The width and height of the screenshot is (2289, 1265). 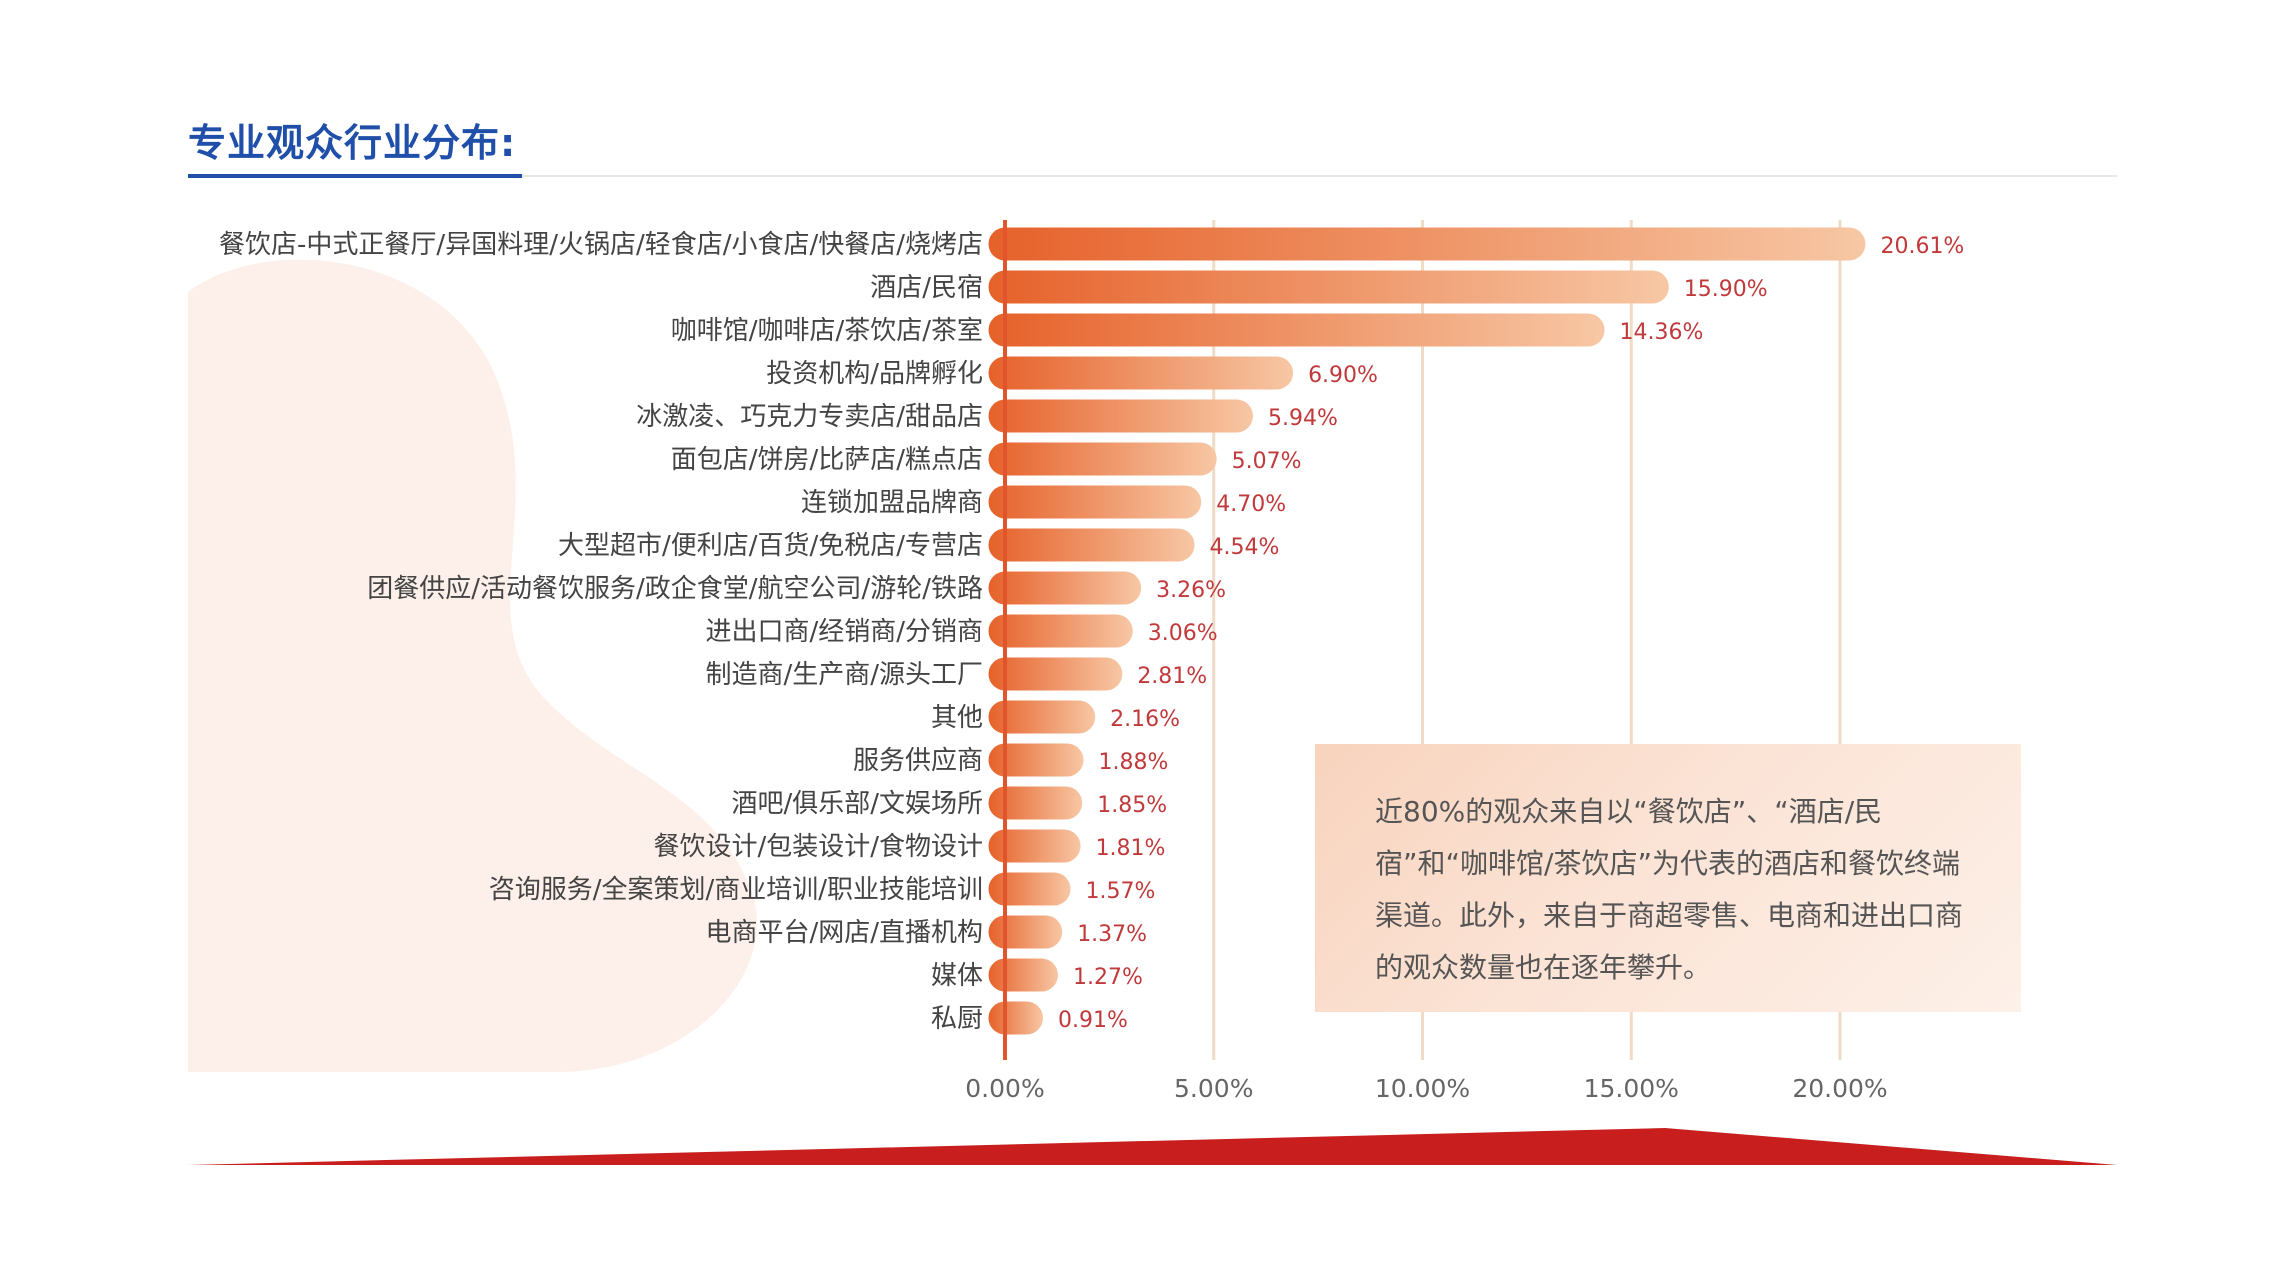 What do you see at coordinates (1726, 289) in the screenshot?
I see `value-label: 15.90%` at bounding box center [1726, 289].